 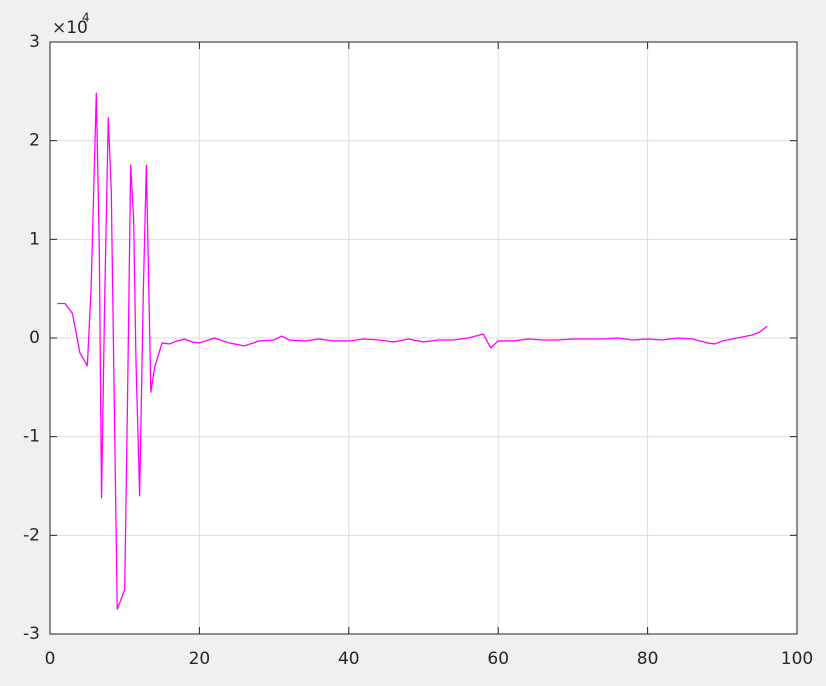 I want to click on x-tick-label: 80, so click(x=648, y=659).